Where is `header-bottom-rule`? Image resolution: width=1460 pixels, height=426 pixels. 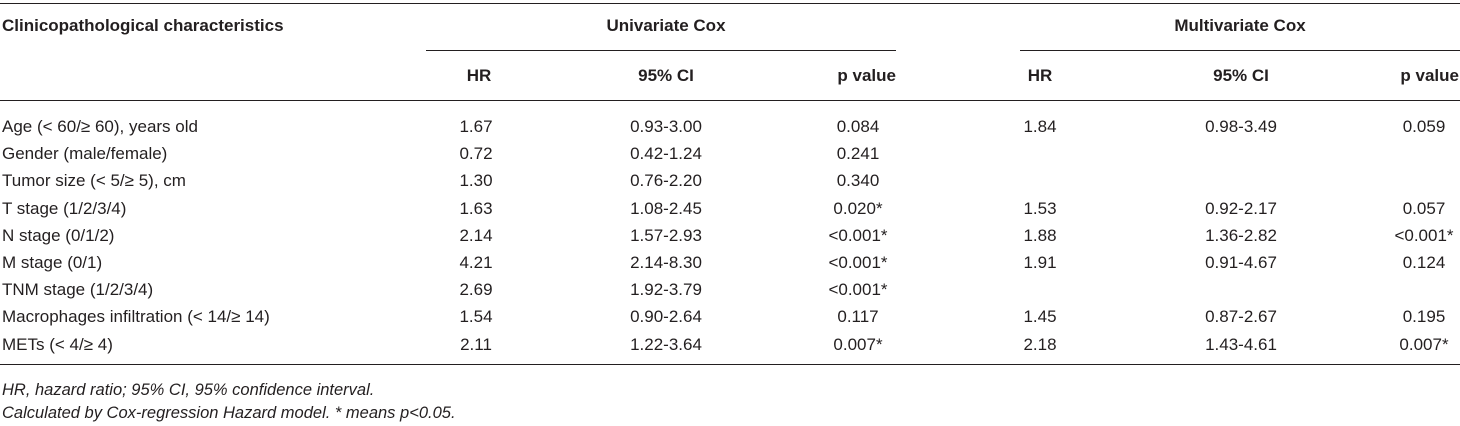 header-bottom-rule is located at coordinates (730, 100).